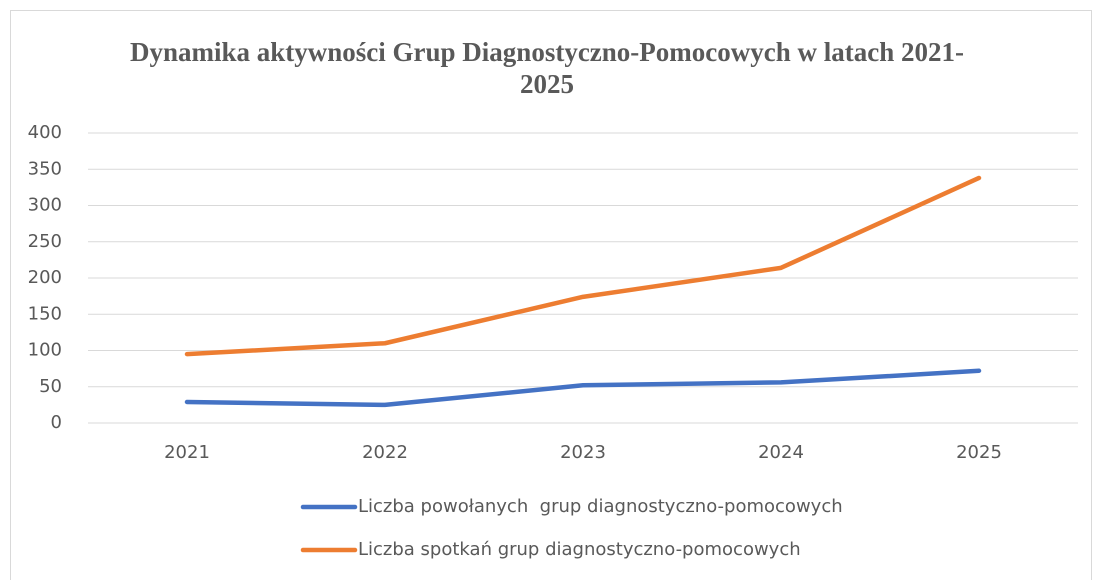  Describe the element at coordinates (45, 132) in the screenshot. I see `y-tick-label: 400` at that location.